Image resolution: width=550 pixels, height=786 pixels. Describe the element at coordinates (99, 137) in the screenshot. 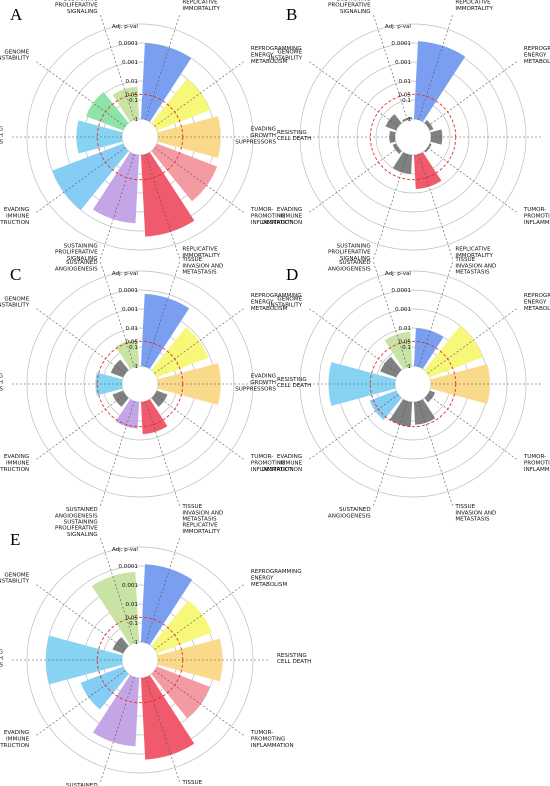

I see `bar-evading-growth-suppressors` at that location.